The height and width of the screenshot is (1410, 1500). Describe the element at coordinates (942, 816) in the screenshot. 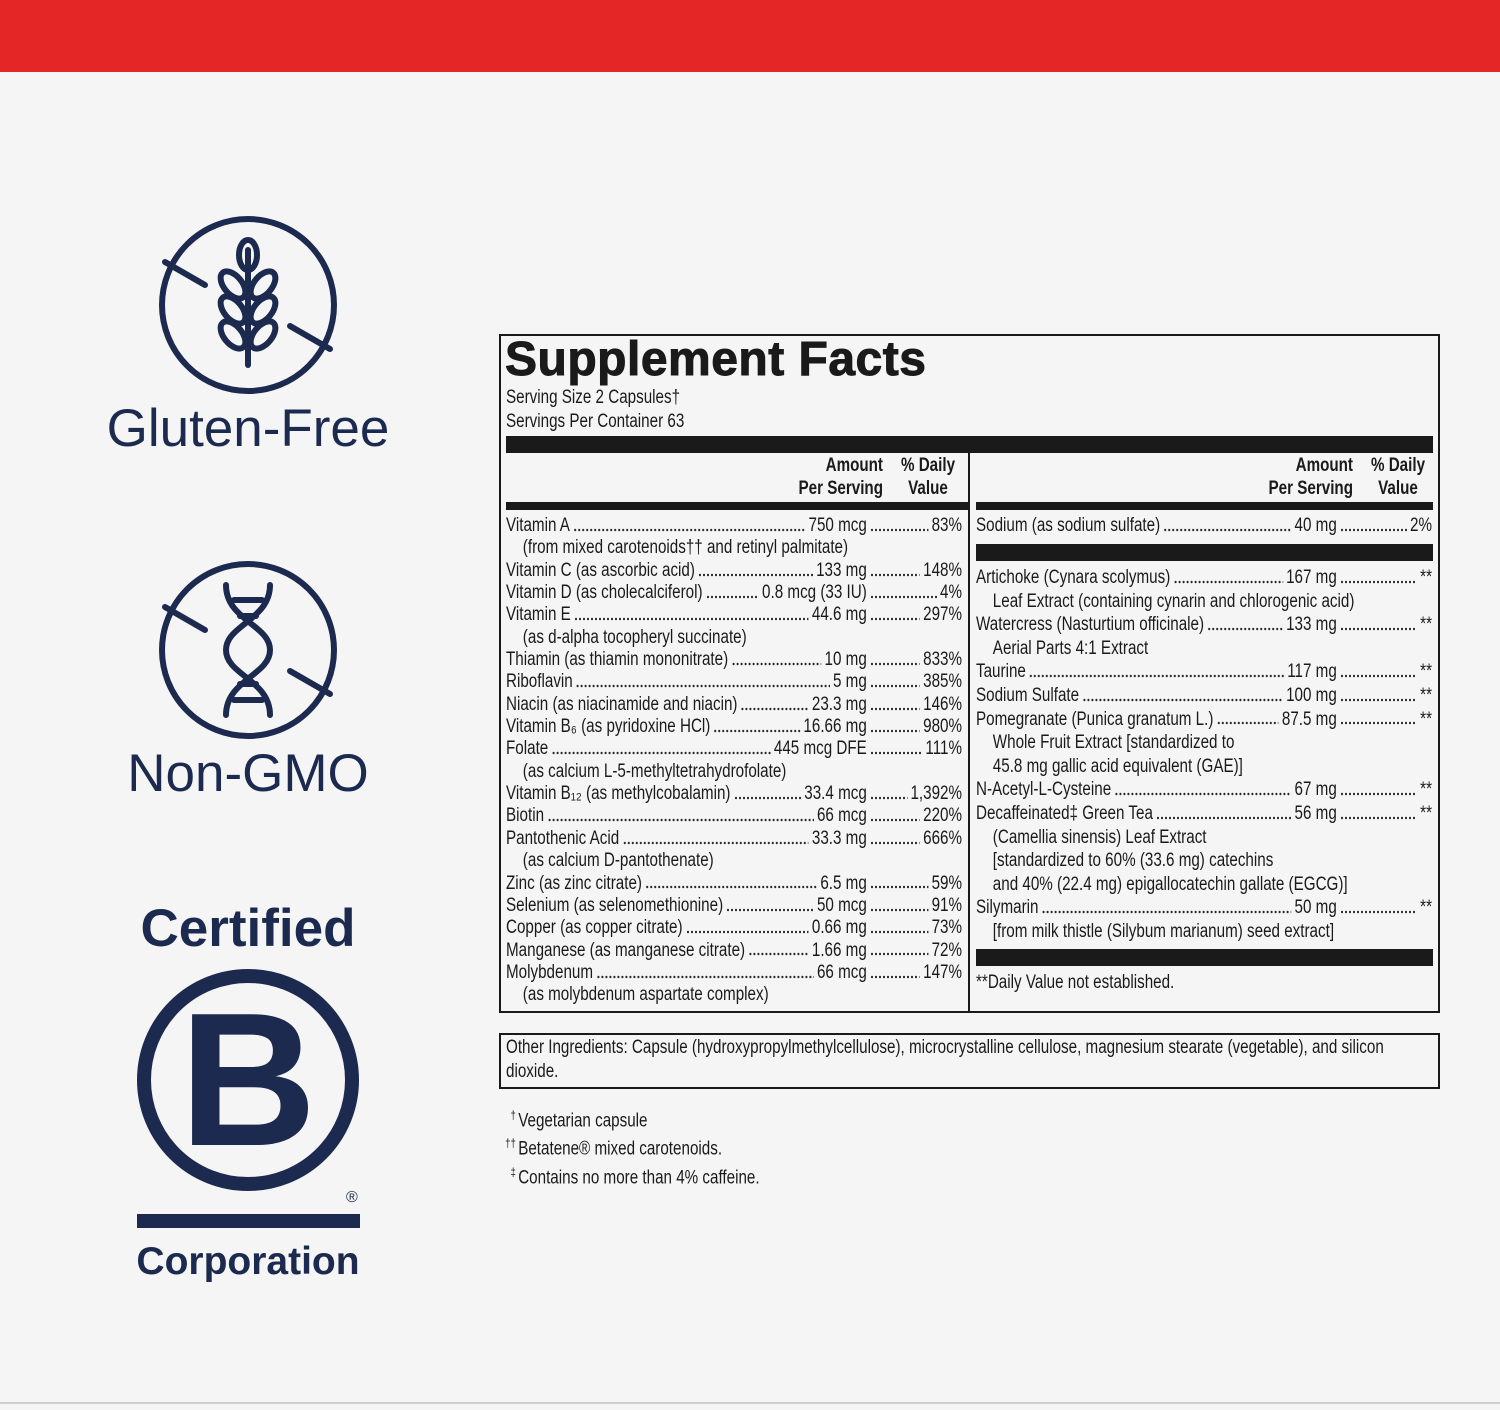

I see `daily-value: 220%` at that location.